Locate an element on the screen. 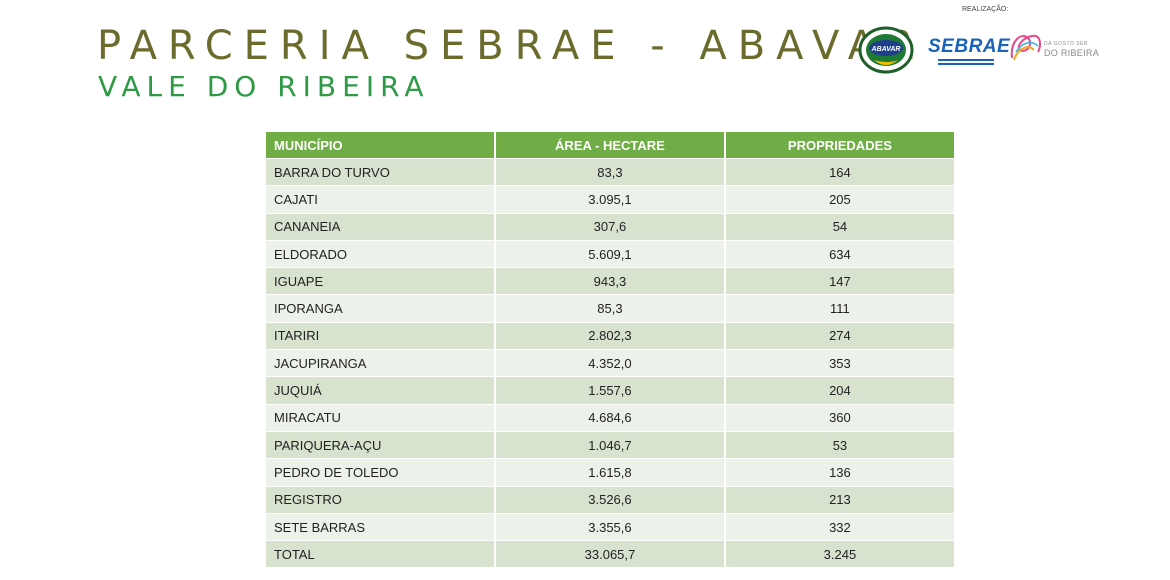  cell-area: 4.352,0 is located at coordinates (610, 363).